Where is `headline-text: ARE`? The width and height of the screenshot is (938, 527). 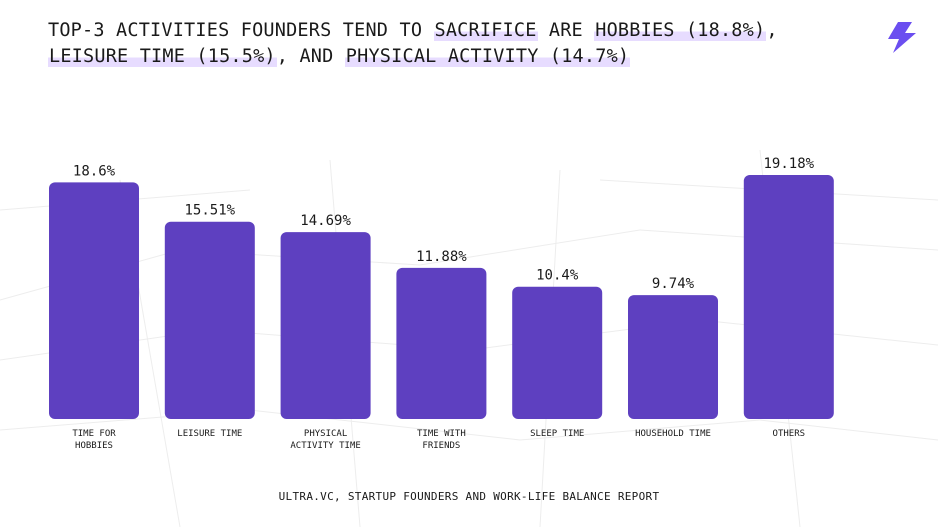 headline-text: ARE is located at coordinates (566, 30).